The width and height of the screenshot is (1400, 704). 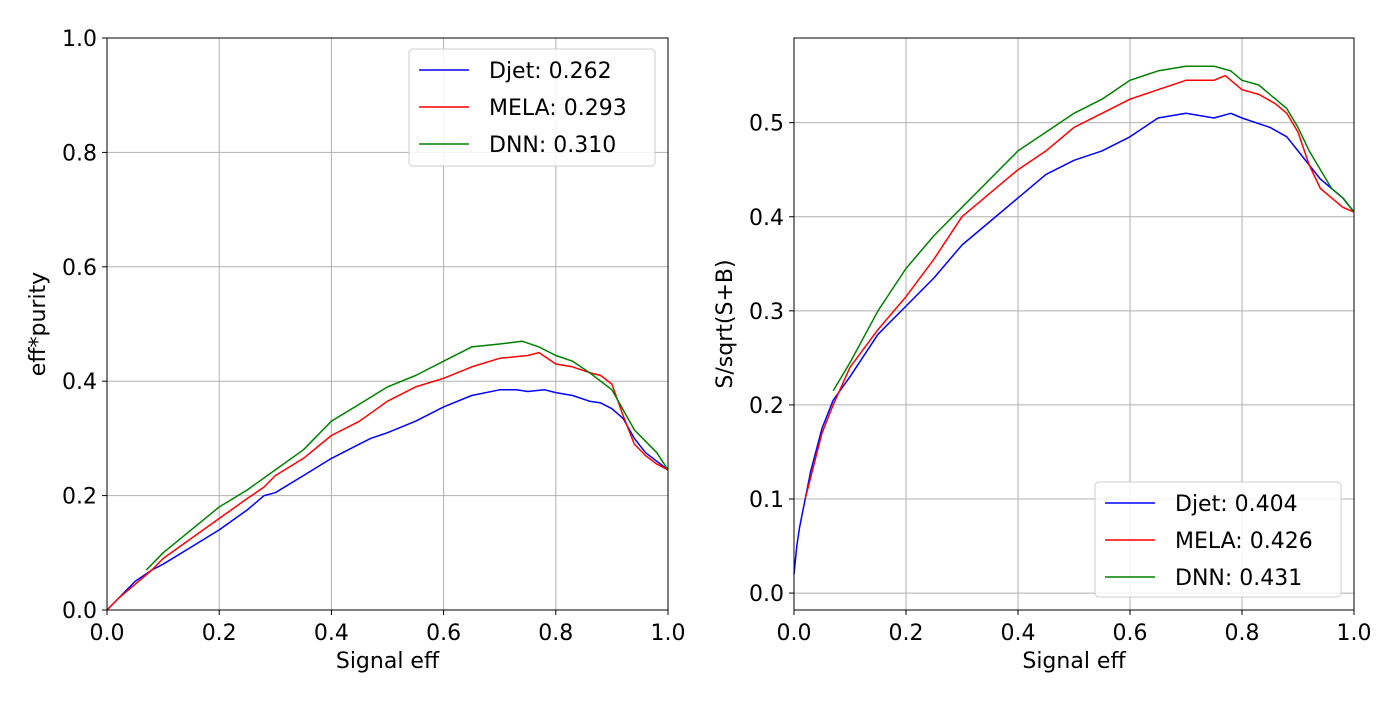 I want to click on y-axis-label: S/sqrt(S+B), so click(x=725, y=323).